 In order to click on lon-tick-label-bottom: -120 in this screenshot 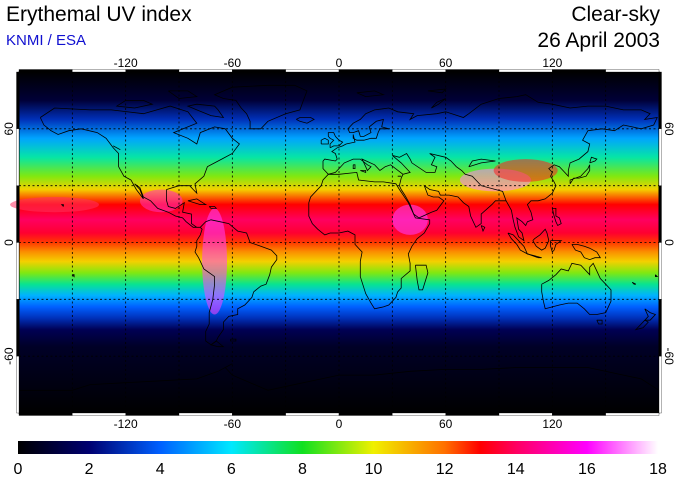, I will do `click(126, 424)`.